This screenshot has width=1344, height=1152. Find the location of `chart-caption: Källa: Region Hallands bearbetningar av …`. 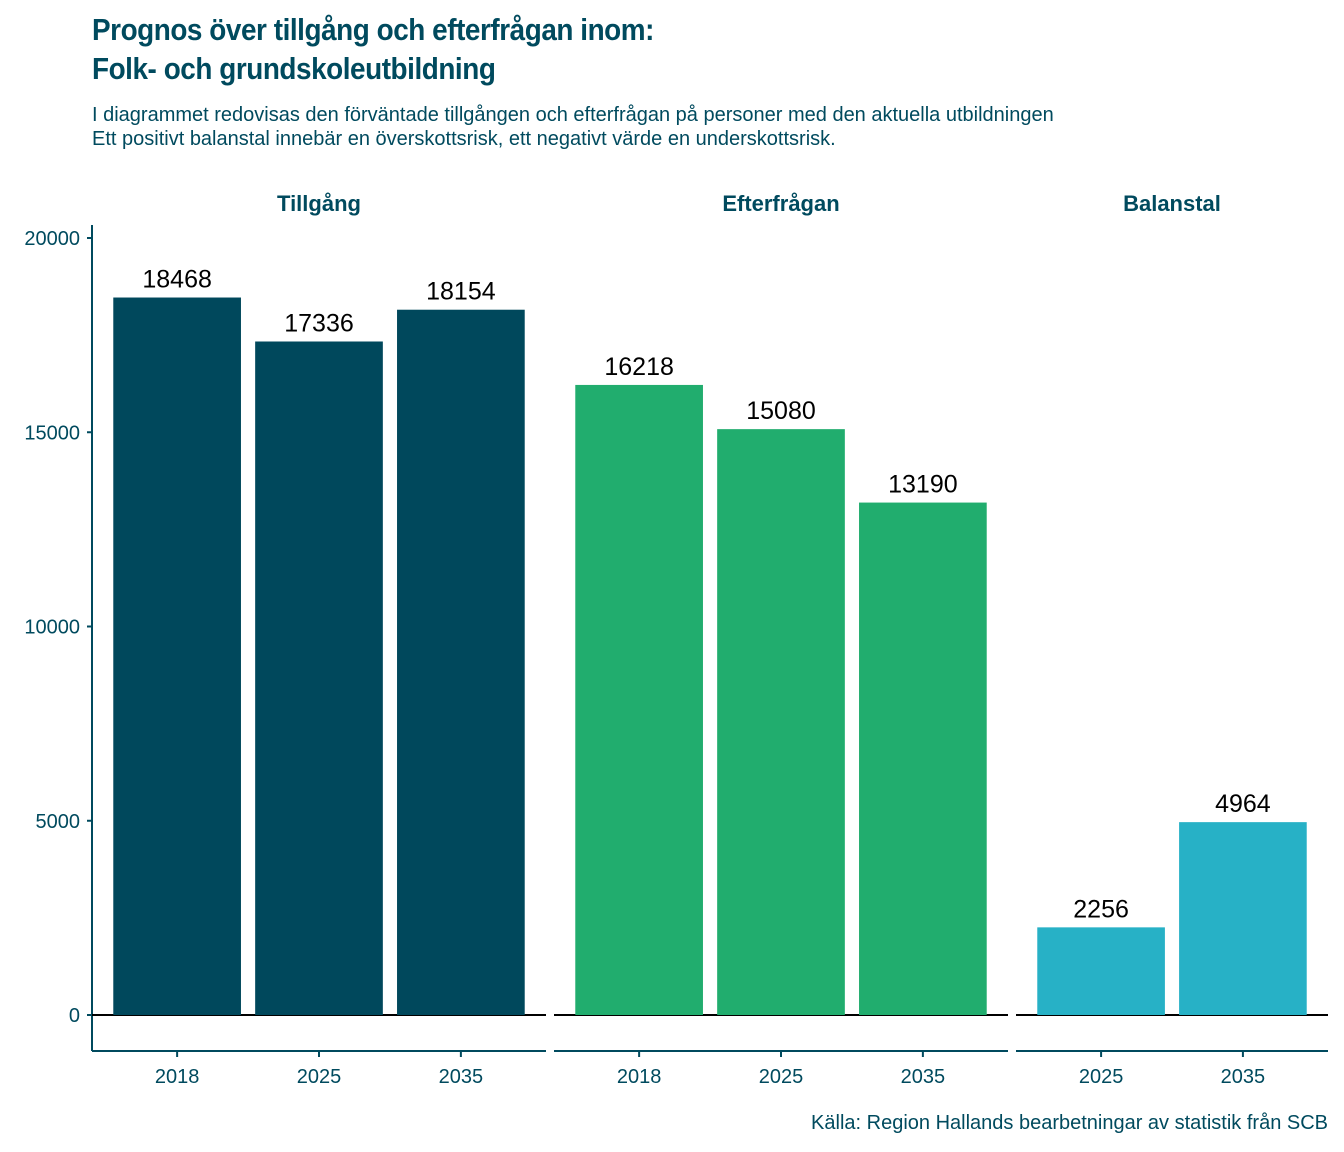

chart-caption: Källa: Region Hallands bearbetningar av … is located at coordinates (1069, 1123).